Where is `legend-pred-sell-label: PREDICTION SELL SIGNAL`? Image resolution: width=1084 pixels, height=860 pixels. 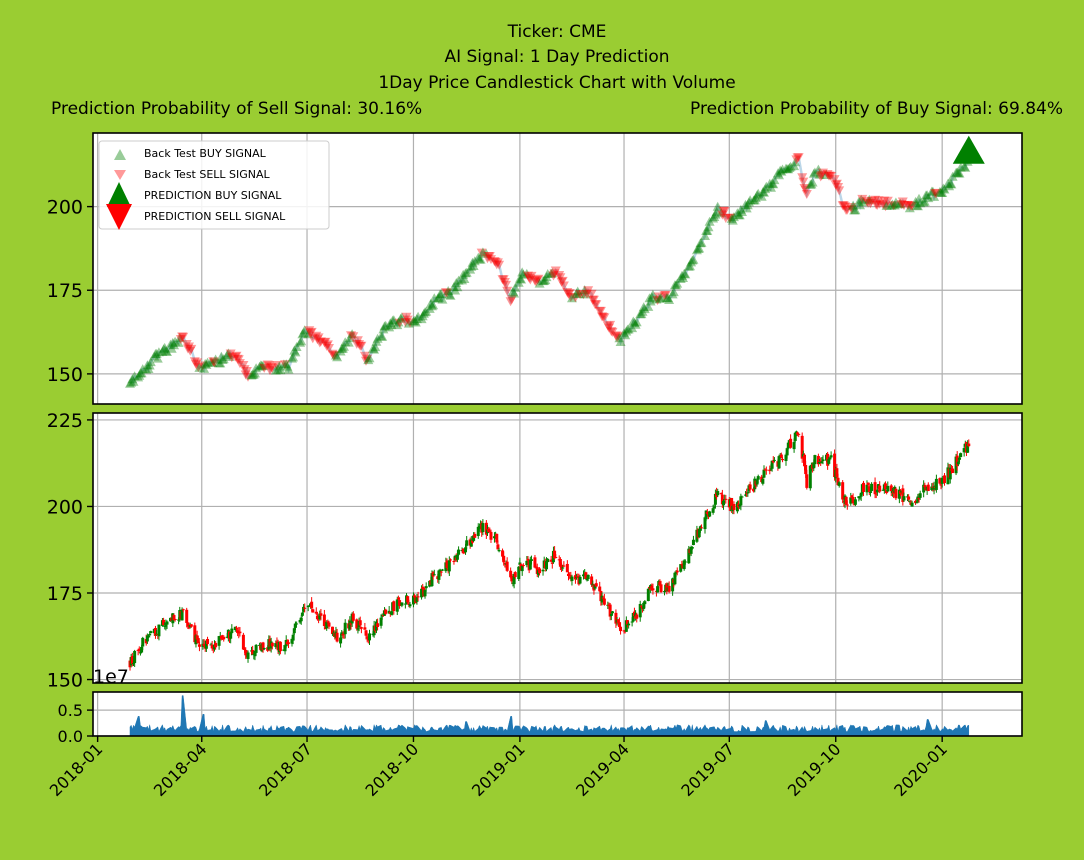 legend-pred-sell-label: PREDICTION SELL SIGNAL is located at coordinates (215, 216).